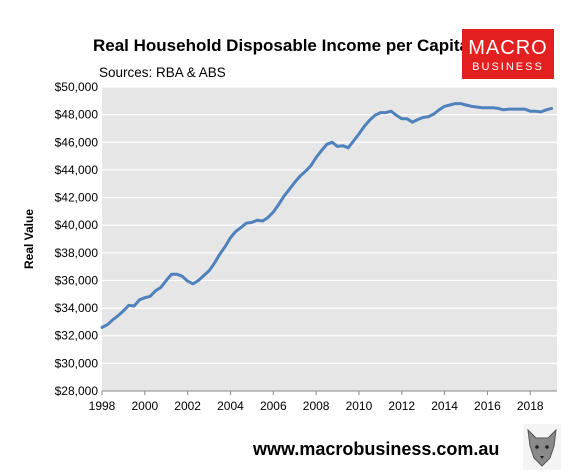 The image size is (577, 474). I want to click on x-tick-label: 2010, so click(359, 406).